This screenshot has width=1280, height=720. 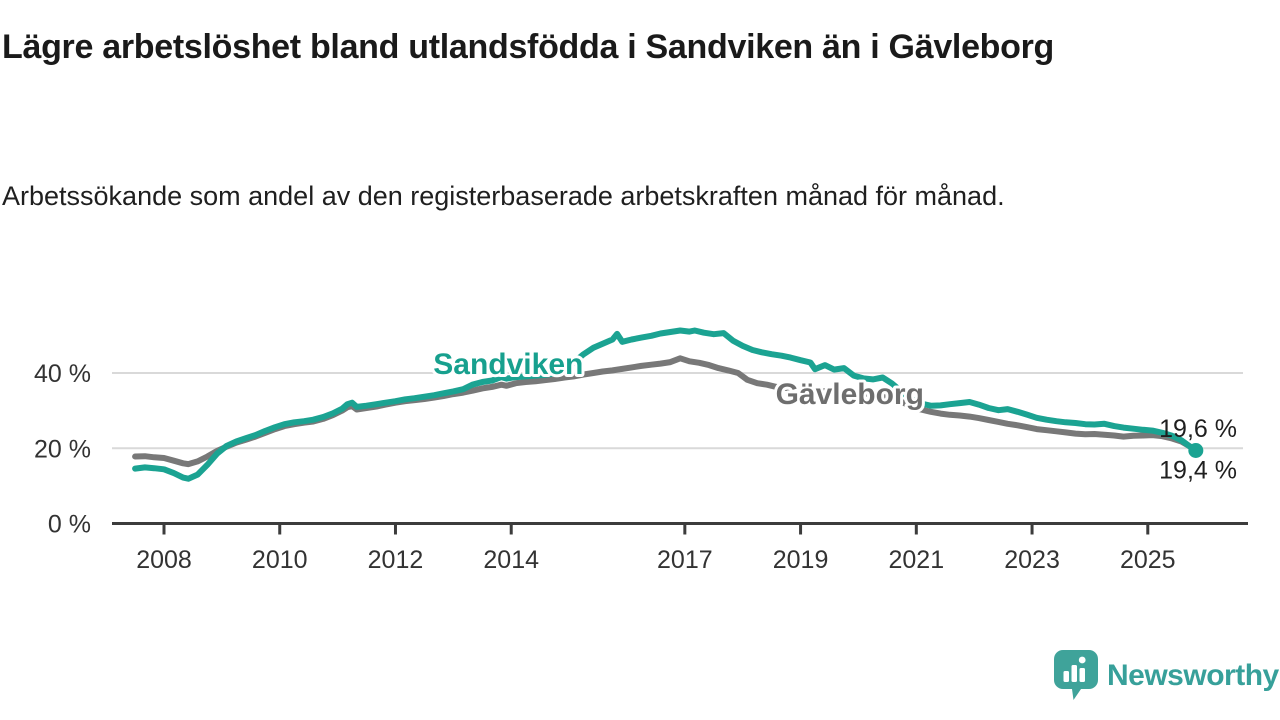 I want to click on x-tick-label-2008: 2008, so click(x=164, y=560).